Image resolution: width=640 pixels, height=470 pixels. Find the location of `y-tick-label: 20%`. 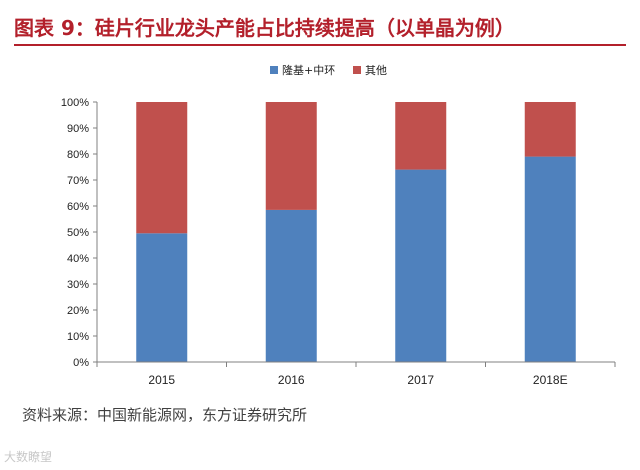

y-tick-label: 20% is located at coordinates (78, 311).